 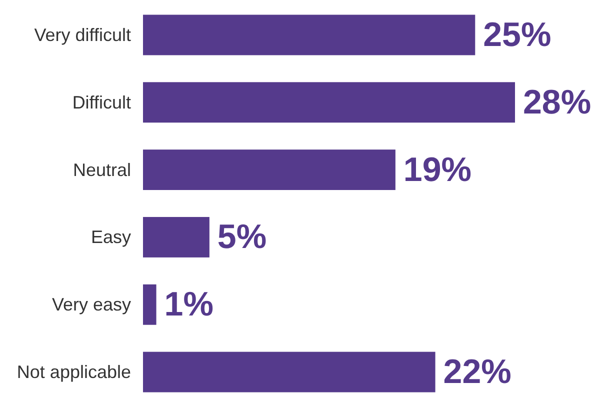 I want to click on y-tick-label: Very easy, so click(x=91, y=304).